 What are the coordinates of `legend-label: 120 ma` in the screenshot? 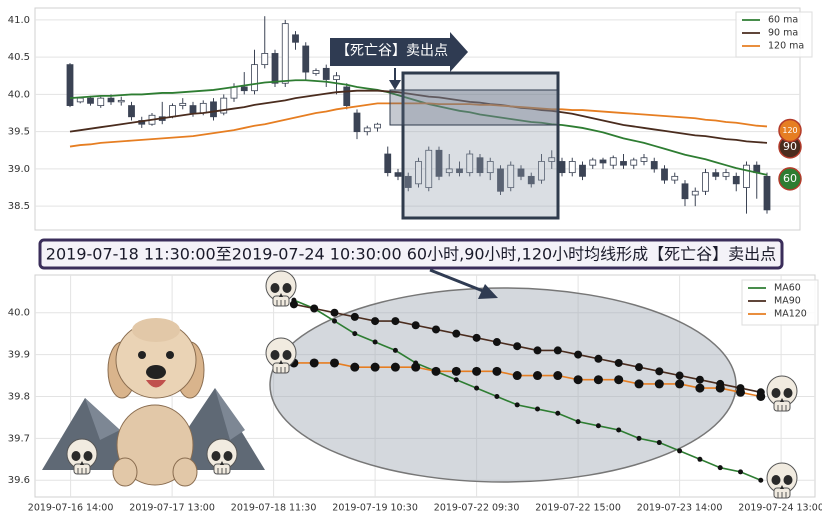 It's located at (786, 46).